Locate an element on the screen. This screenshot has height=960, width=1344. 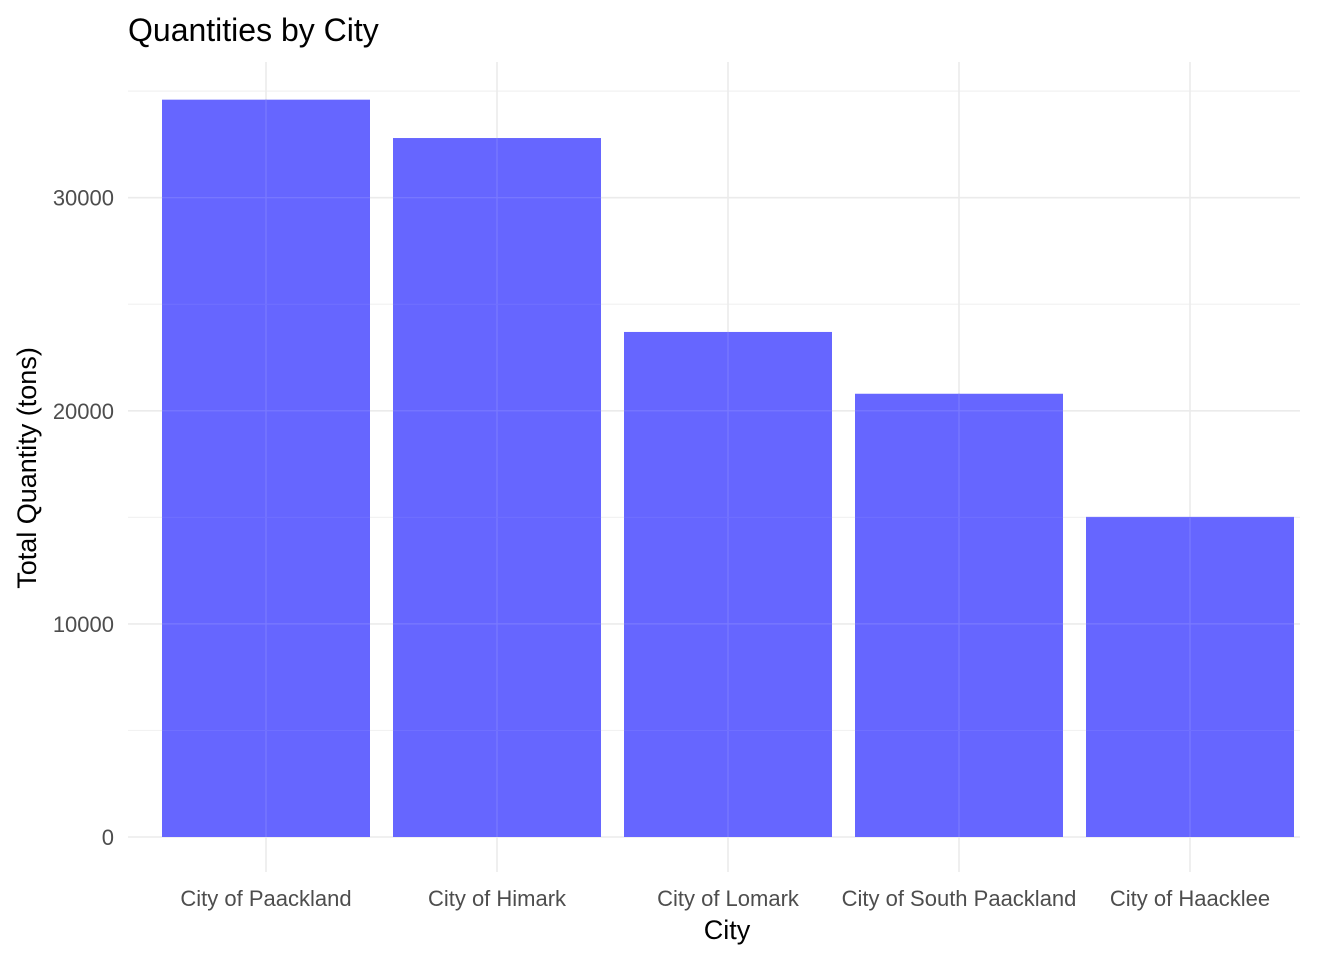
x-tick-label: City of Paackland is located at coordinates (265, 898).